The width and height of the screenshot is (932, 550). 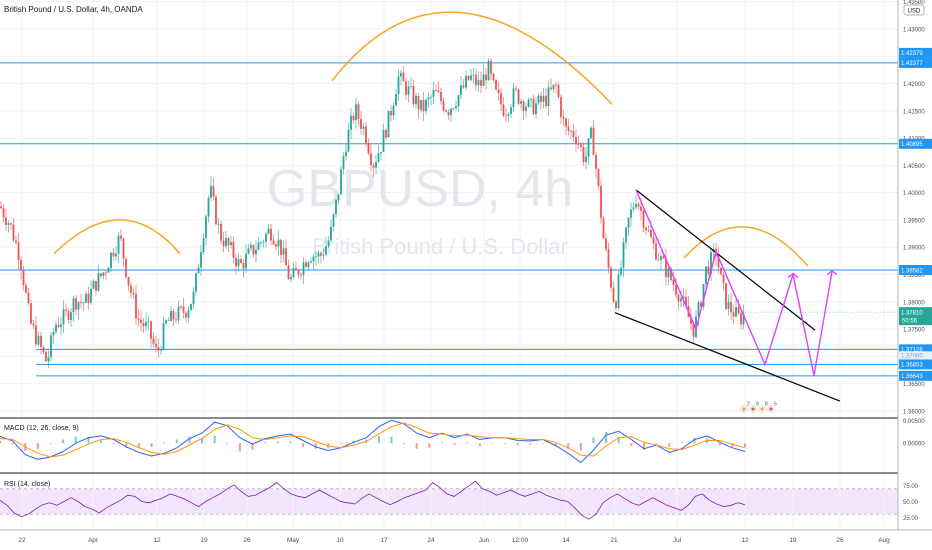 I want to click on price-level-label: 1.36643, so click(x=912, y=377).